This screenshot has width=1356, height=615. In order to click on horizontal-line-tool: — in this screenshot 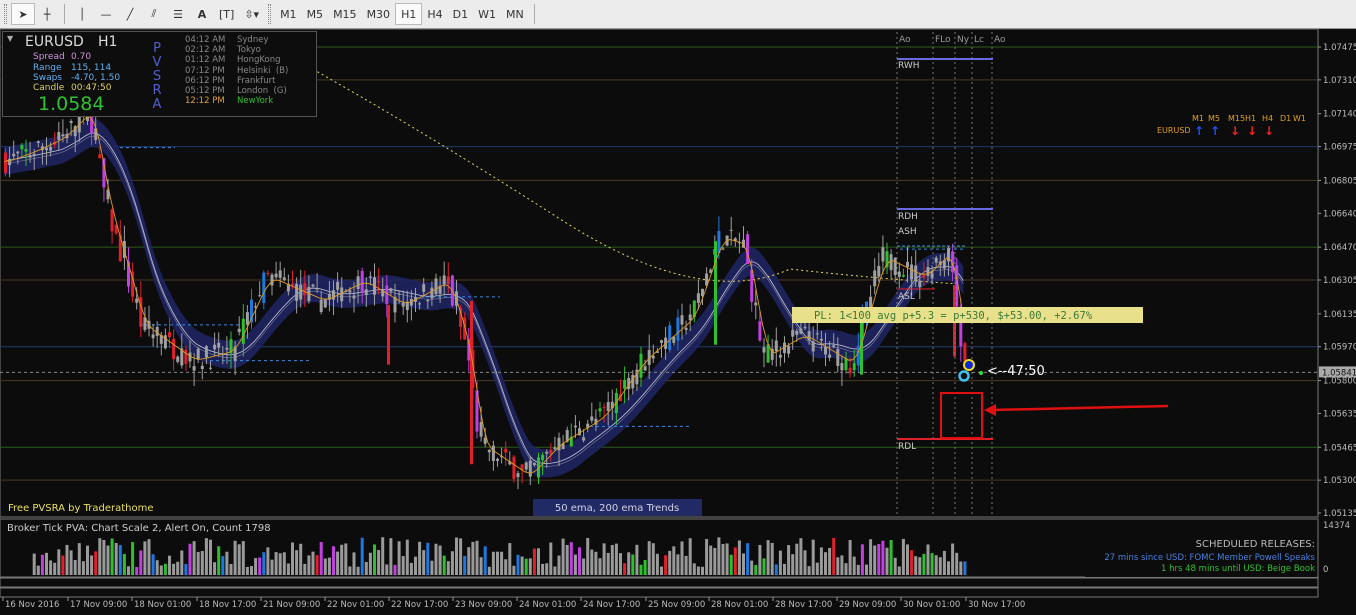, I will do `click(106, 14)`.